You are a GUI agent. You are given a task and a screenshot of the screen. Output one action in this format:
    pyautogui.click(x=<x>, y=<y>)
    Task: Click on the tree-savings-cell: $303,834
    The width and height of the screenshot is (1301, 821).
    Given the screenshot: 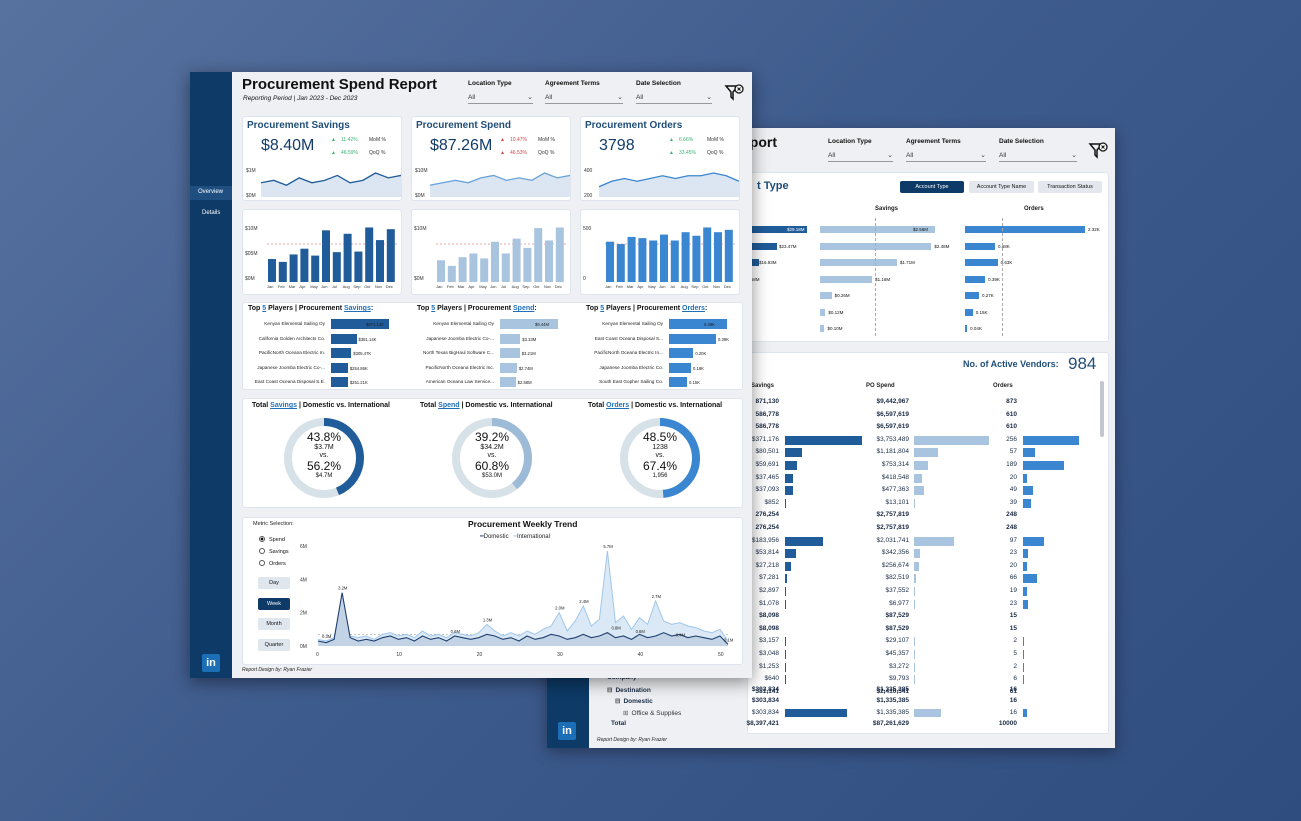 What is the action you would take?
    pyautogui.click(x=765, y=700)
    